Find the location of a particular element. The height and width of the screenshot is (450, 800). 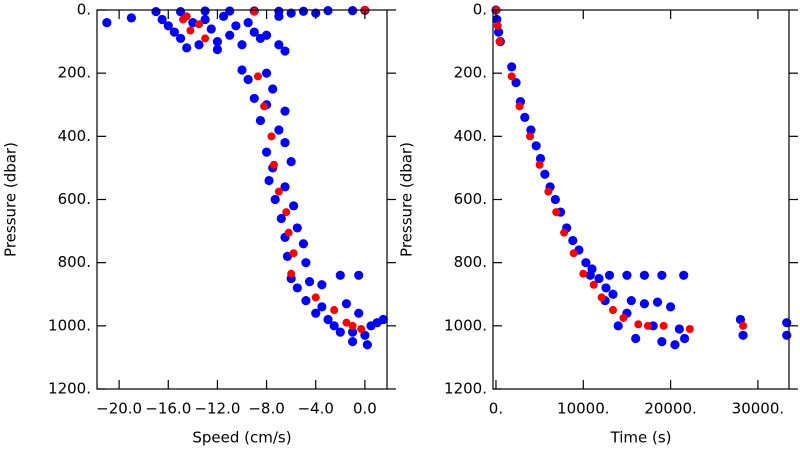

x-tick-label: 30000. is located at coordinates (758, 409).